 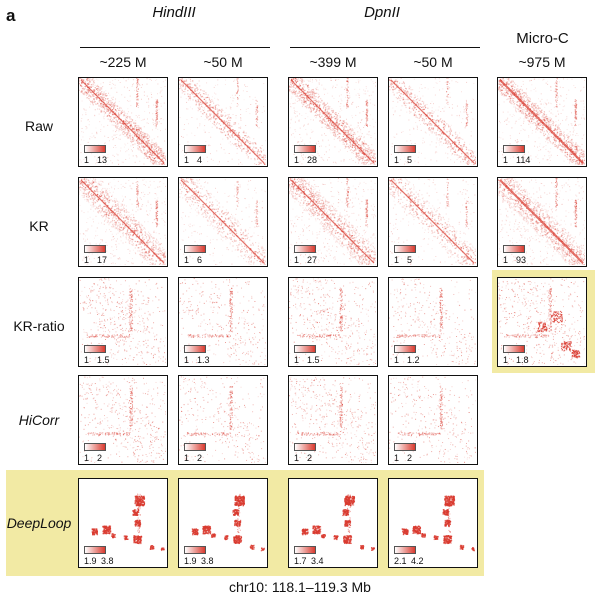 What do you see at coordinates (413, 360) in the screenshot?
I see `scale-max-label: 1.2` at bounding box center [413, 360].